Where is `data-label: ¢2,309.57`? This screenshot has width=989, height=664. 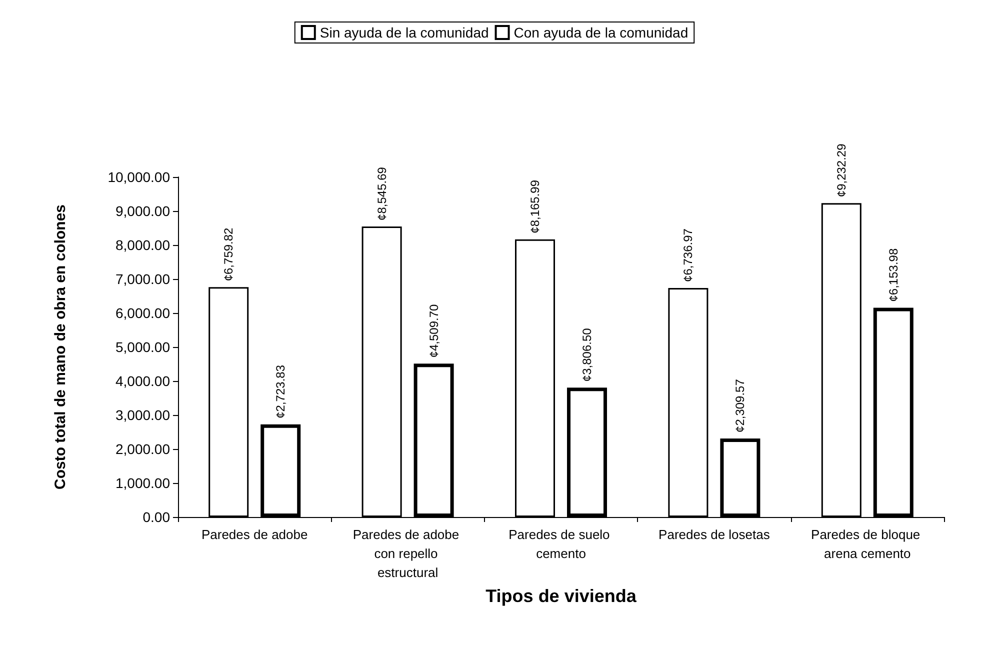 data-label: ¢2,309.57 is located at coordinates (740, 405).